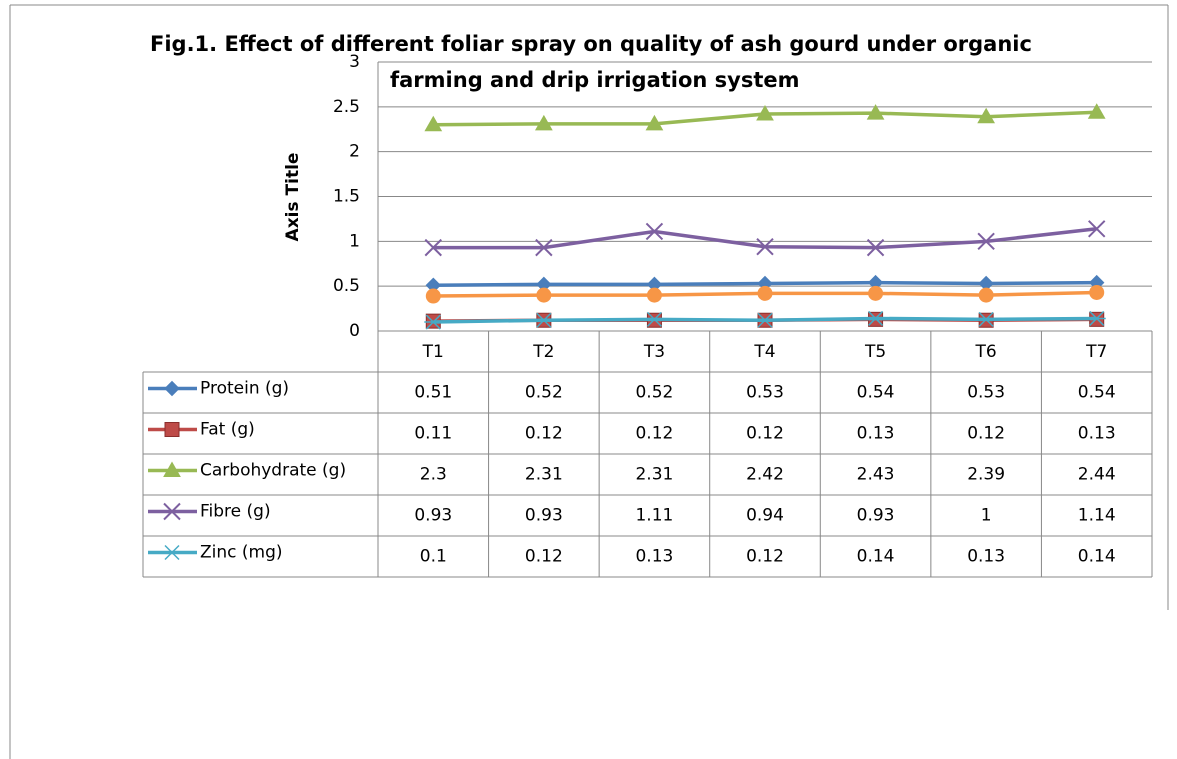 The image size is (1177, 759). What do you see at coordinates (433, 352) in the screenshot?
I see `x-tick-label: T1` at bounding box center [433, 352].